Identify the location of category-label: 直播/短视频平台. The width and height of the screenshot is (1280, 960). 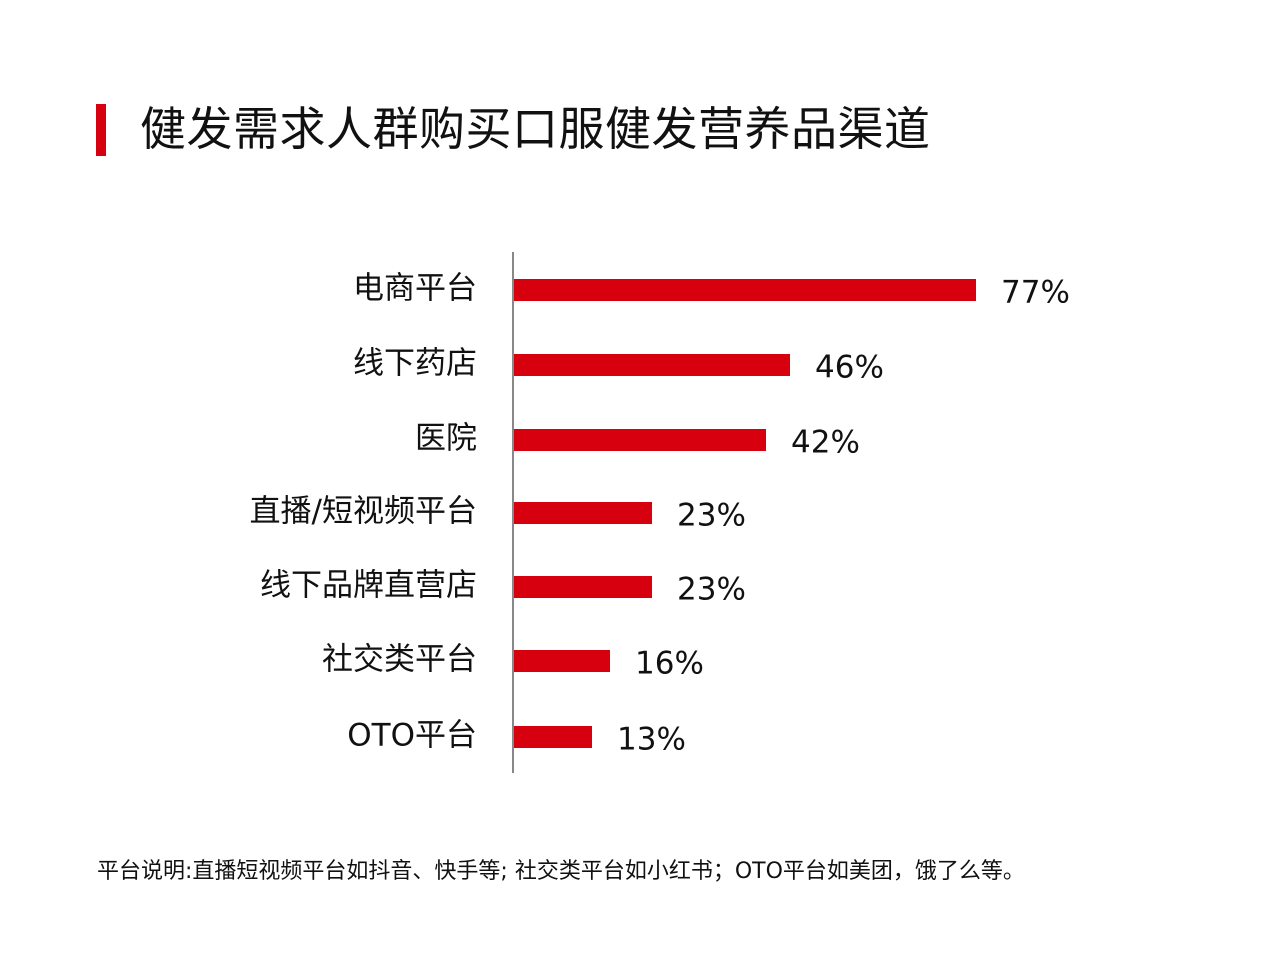
(363, 512).